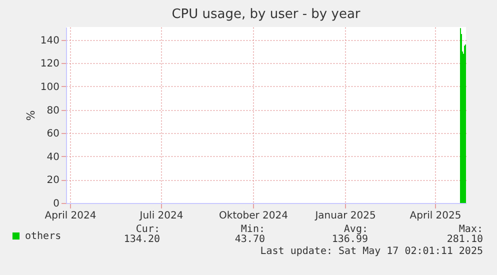  I want to click on text: Avg:, so click(356, 229).